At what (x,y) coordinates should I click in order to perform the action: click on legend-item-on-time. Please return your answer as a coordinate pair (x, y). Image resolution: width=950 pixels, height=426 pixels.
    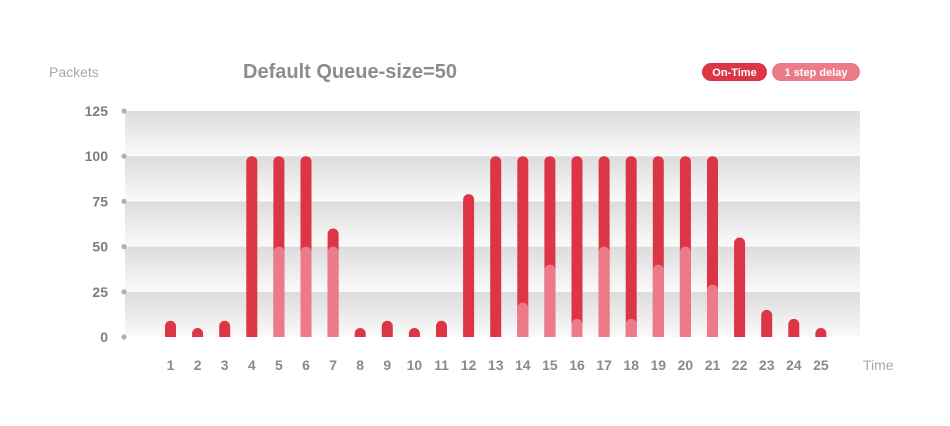
    Looking at the image, I should click on (734, 72).